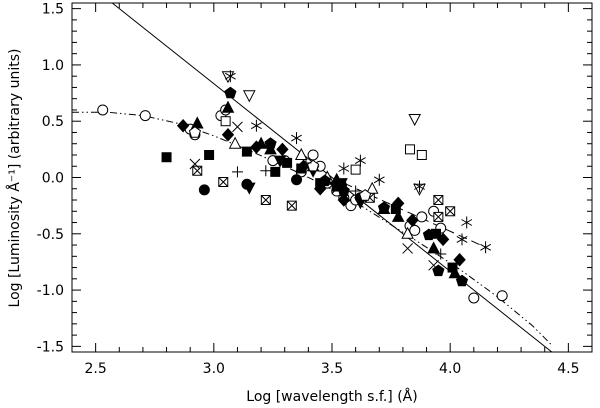  Describe the element at coordinates (50, 235) in the screenshot. I see `y-tick-label: -0.5` at that location.